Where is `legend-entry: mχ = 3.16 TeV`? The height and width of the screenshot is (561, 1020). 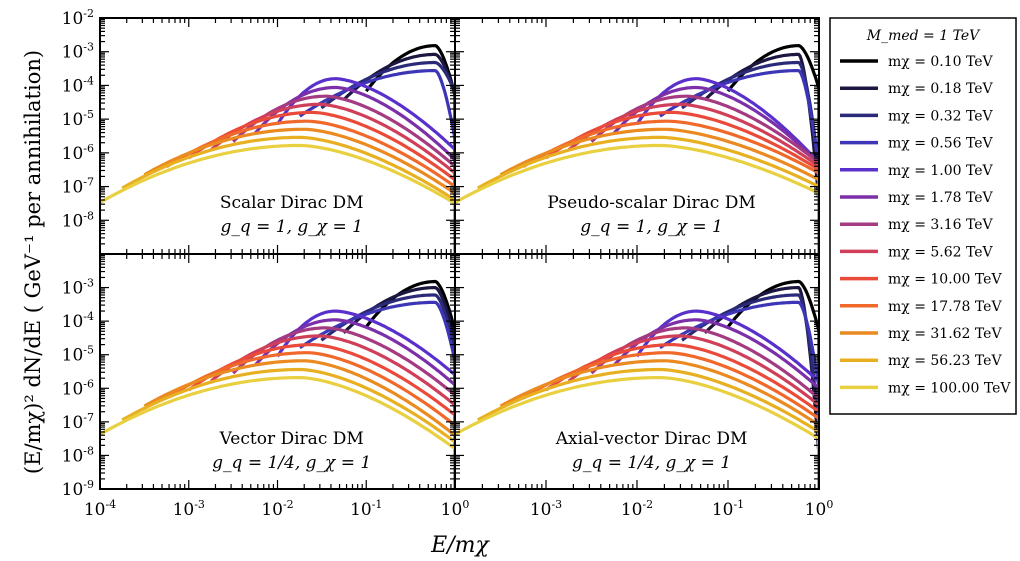
legend-entry: mχ = 3.16 TeV is located at coordinates (941, 225).